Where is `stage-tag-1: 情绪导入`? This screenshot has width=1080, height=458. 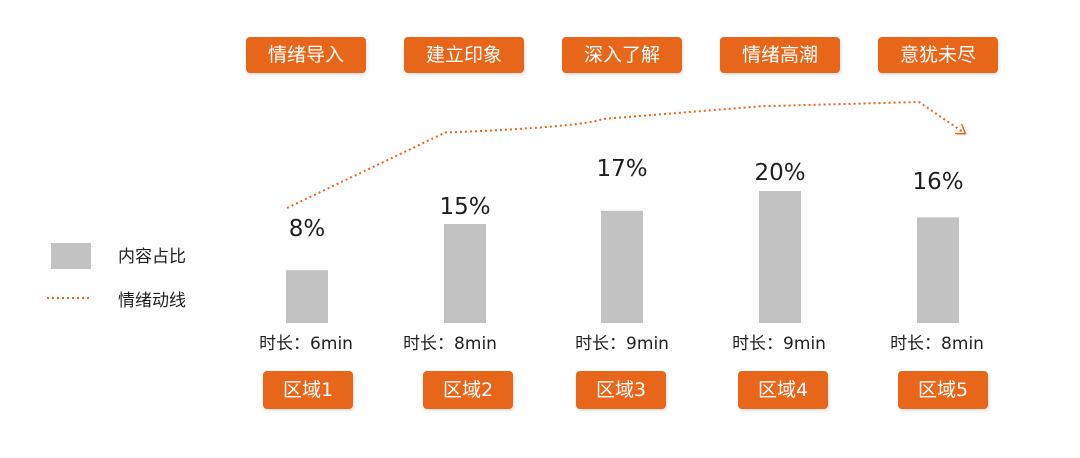
stage-tag-1: 情绪导入 is located at coordinates (306, 55).